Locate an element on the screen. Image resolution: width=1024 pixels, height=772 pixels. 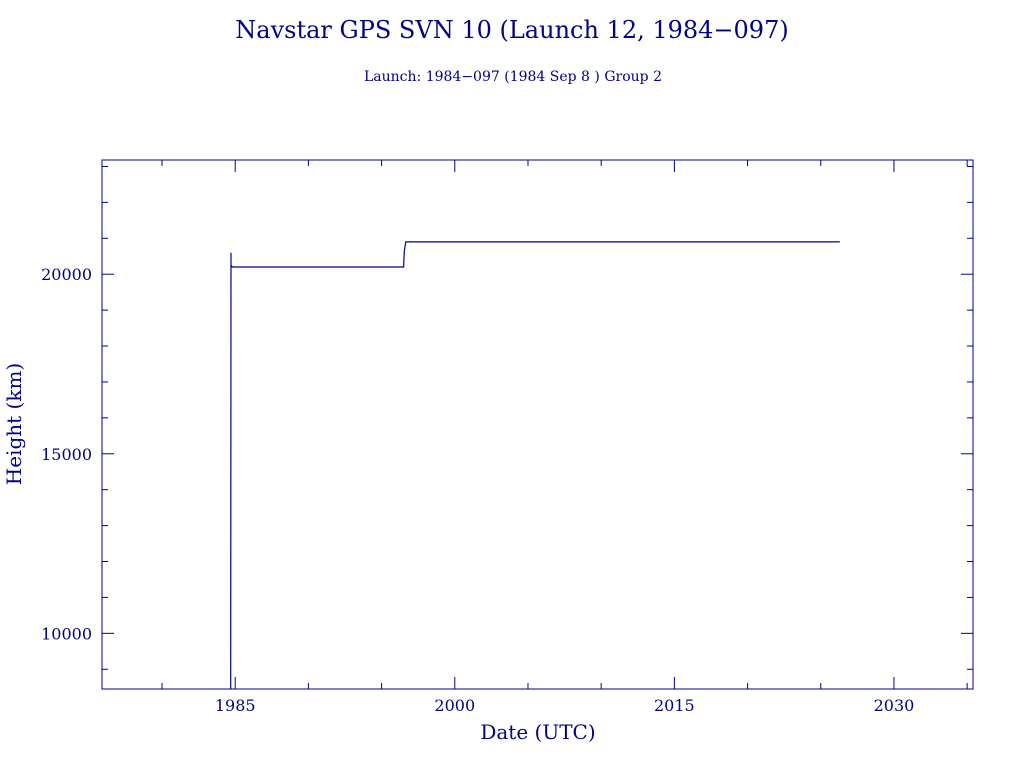
y-tick-label: 20000 is located at coordinates (66, 274).